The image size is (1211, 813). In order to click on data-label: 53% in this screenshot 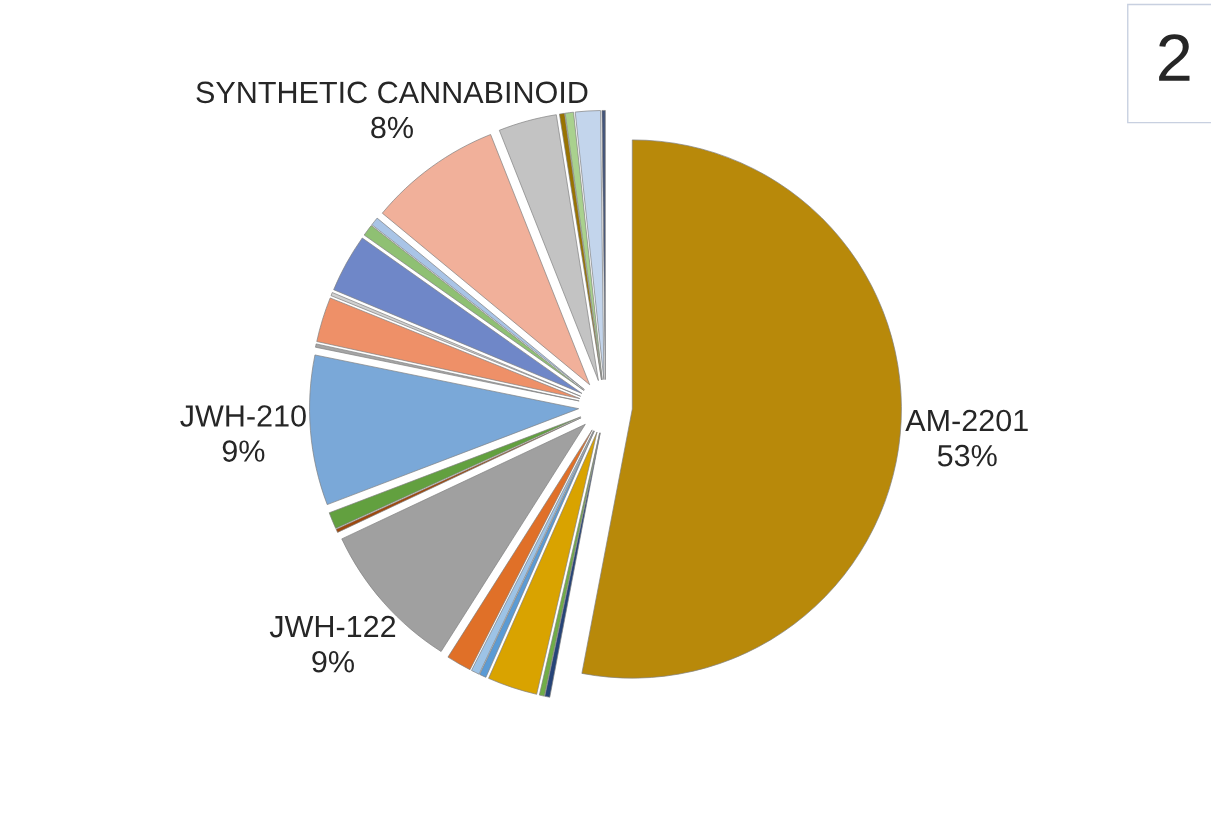, I will do `click(967, 455)`.